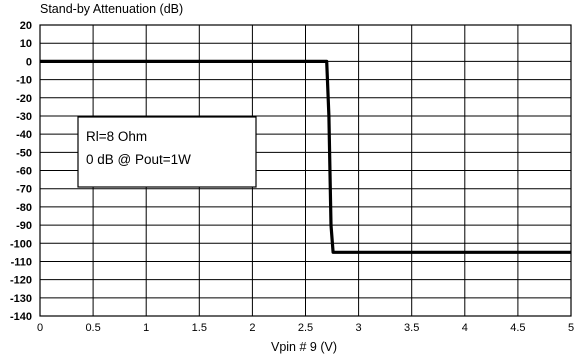 The height and width of the screenshot is (356, 576). I want to click on x-tick-label: 3.5, so click(411, 328).